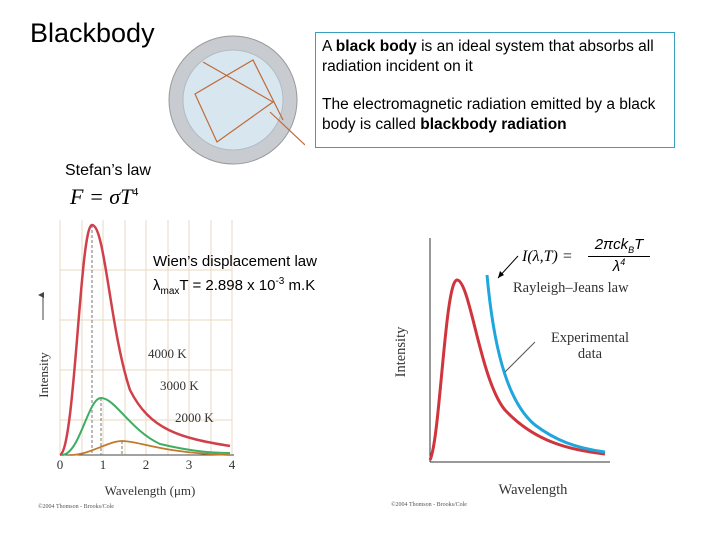  Describe the element at coordinates (150, 490) in the screenshot. I see `x-axis-label: Wavelength (μm)` at that location.